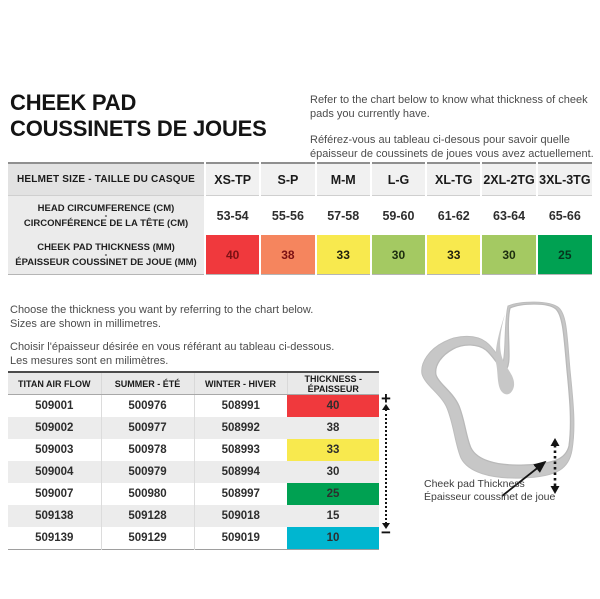 Image resolution: width=600 pixels, height=599 pixels. I want to click on thickness-value: 15, so click(333, 516).